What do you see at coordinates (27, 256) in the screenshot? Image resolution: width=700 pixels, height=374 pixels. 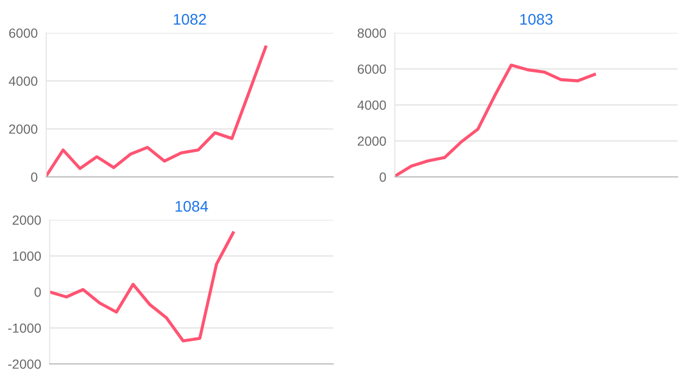 I see `y-tick-label: 1000` at bounding box center [27, 256].